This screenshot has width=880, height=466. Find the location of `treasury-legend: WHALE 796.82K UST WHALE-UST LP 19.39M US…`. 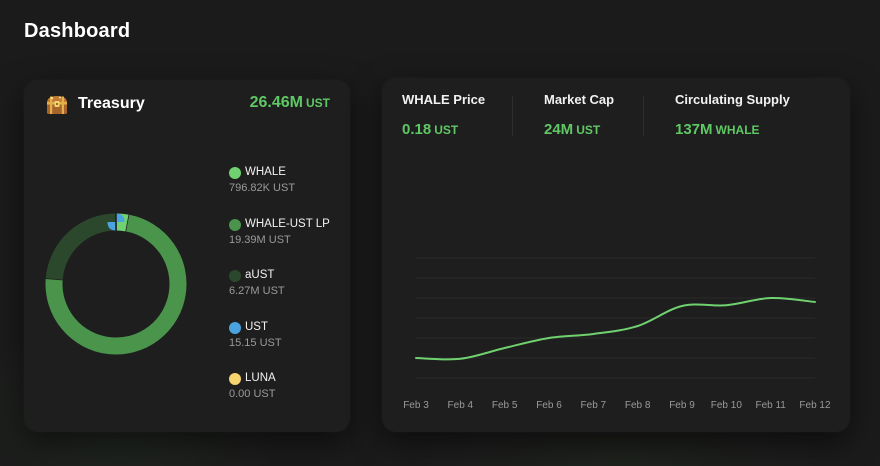

treasury-legend: WHALE 796.82K UST WHALE-UST LP 19.39M US… is located at coordinates (286, 295).